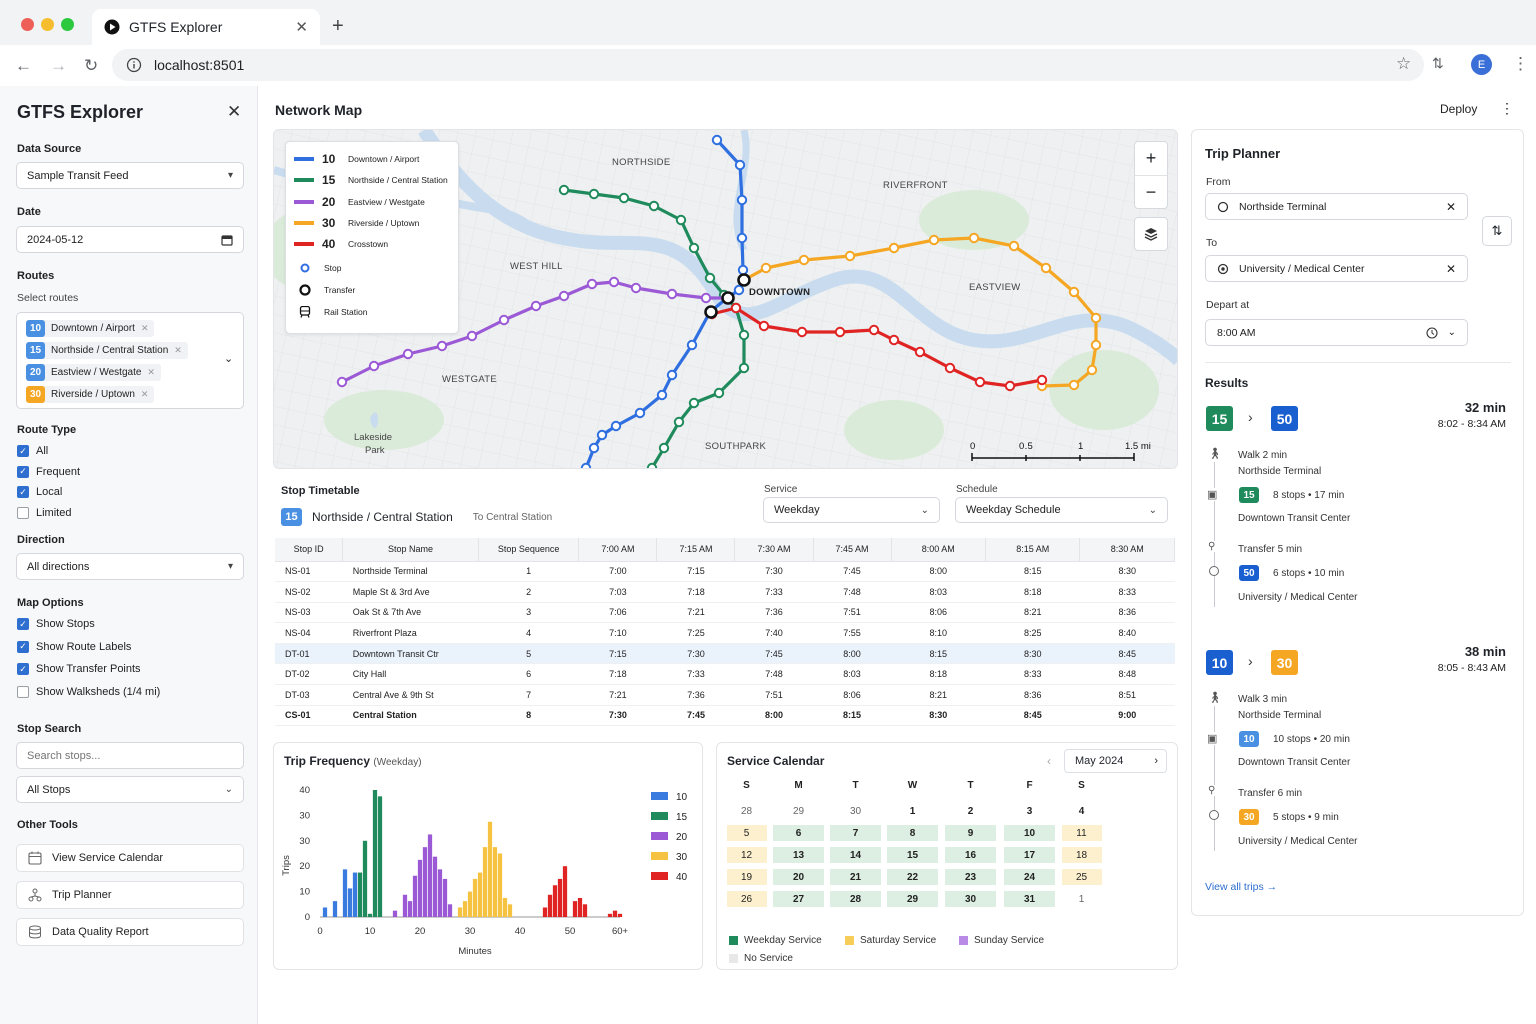  Describe the element at coordinates (178, 350) in the screenshot. I see `remove-chip-icon: ✕` at that location.